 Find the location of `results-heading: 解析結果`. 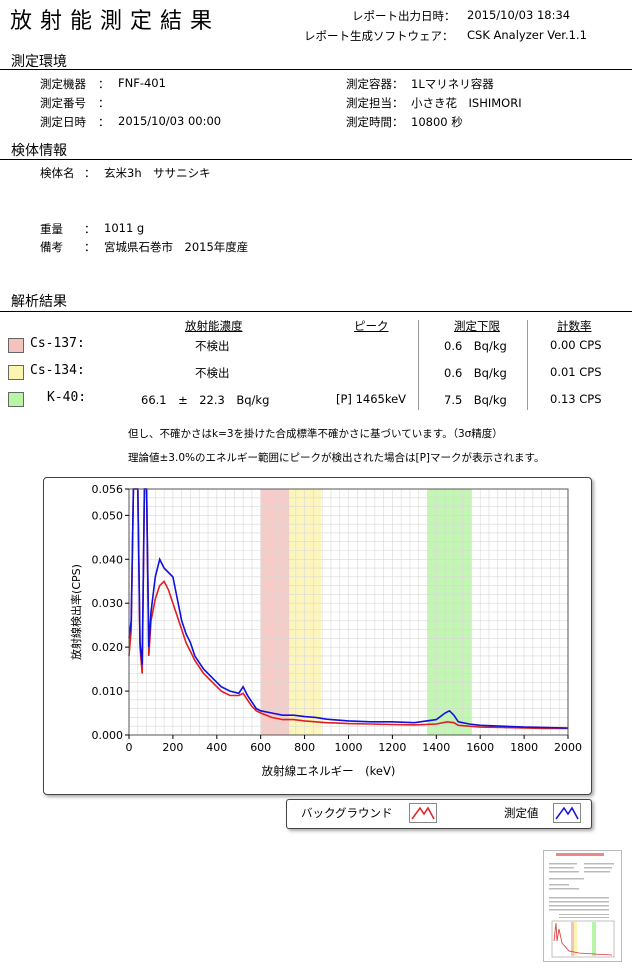

results-heading: 解析結果 is located at coordinates (39, 302).